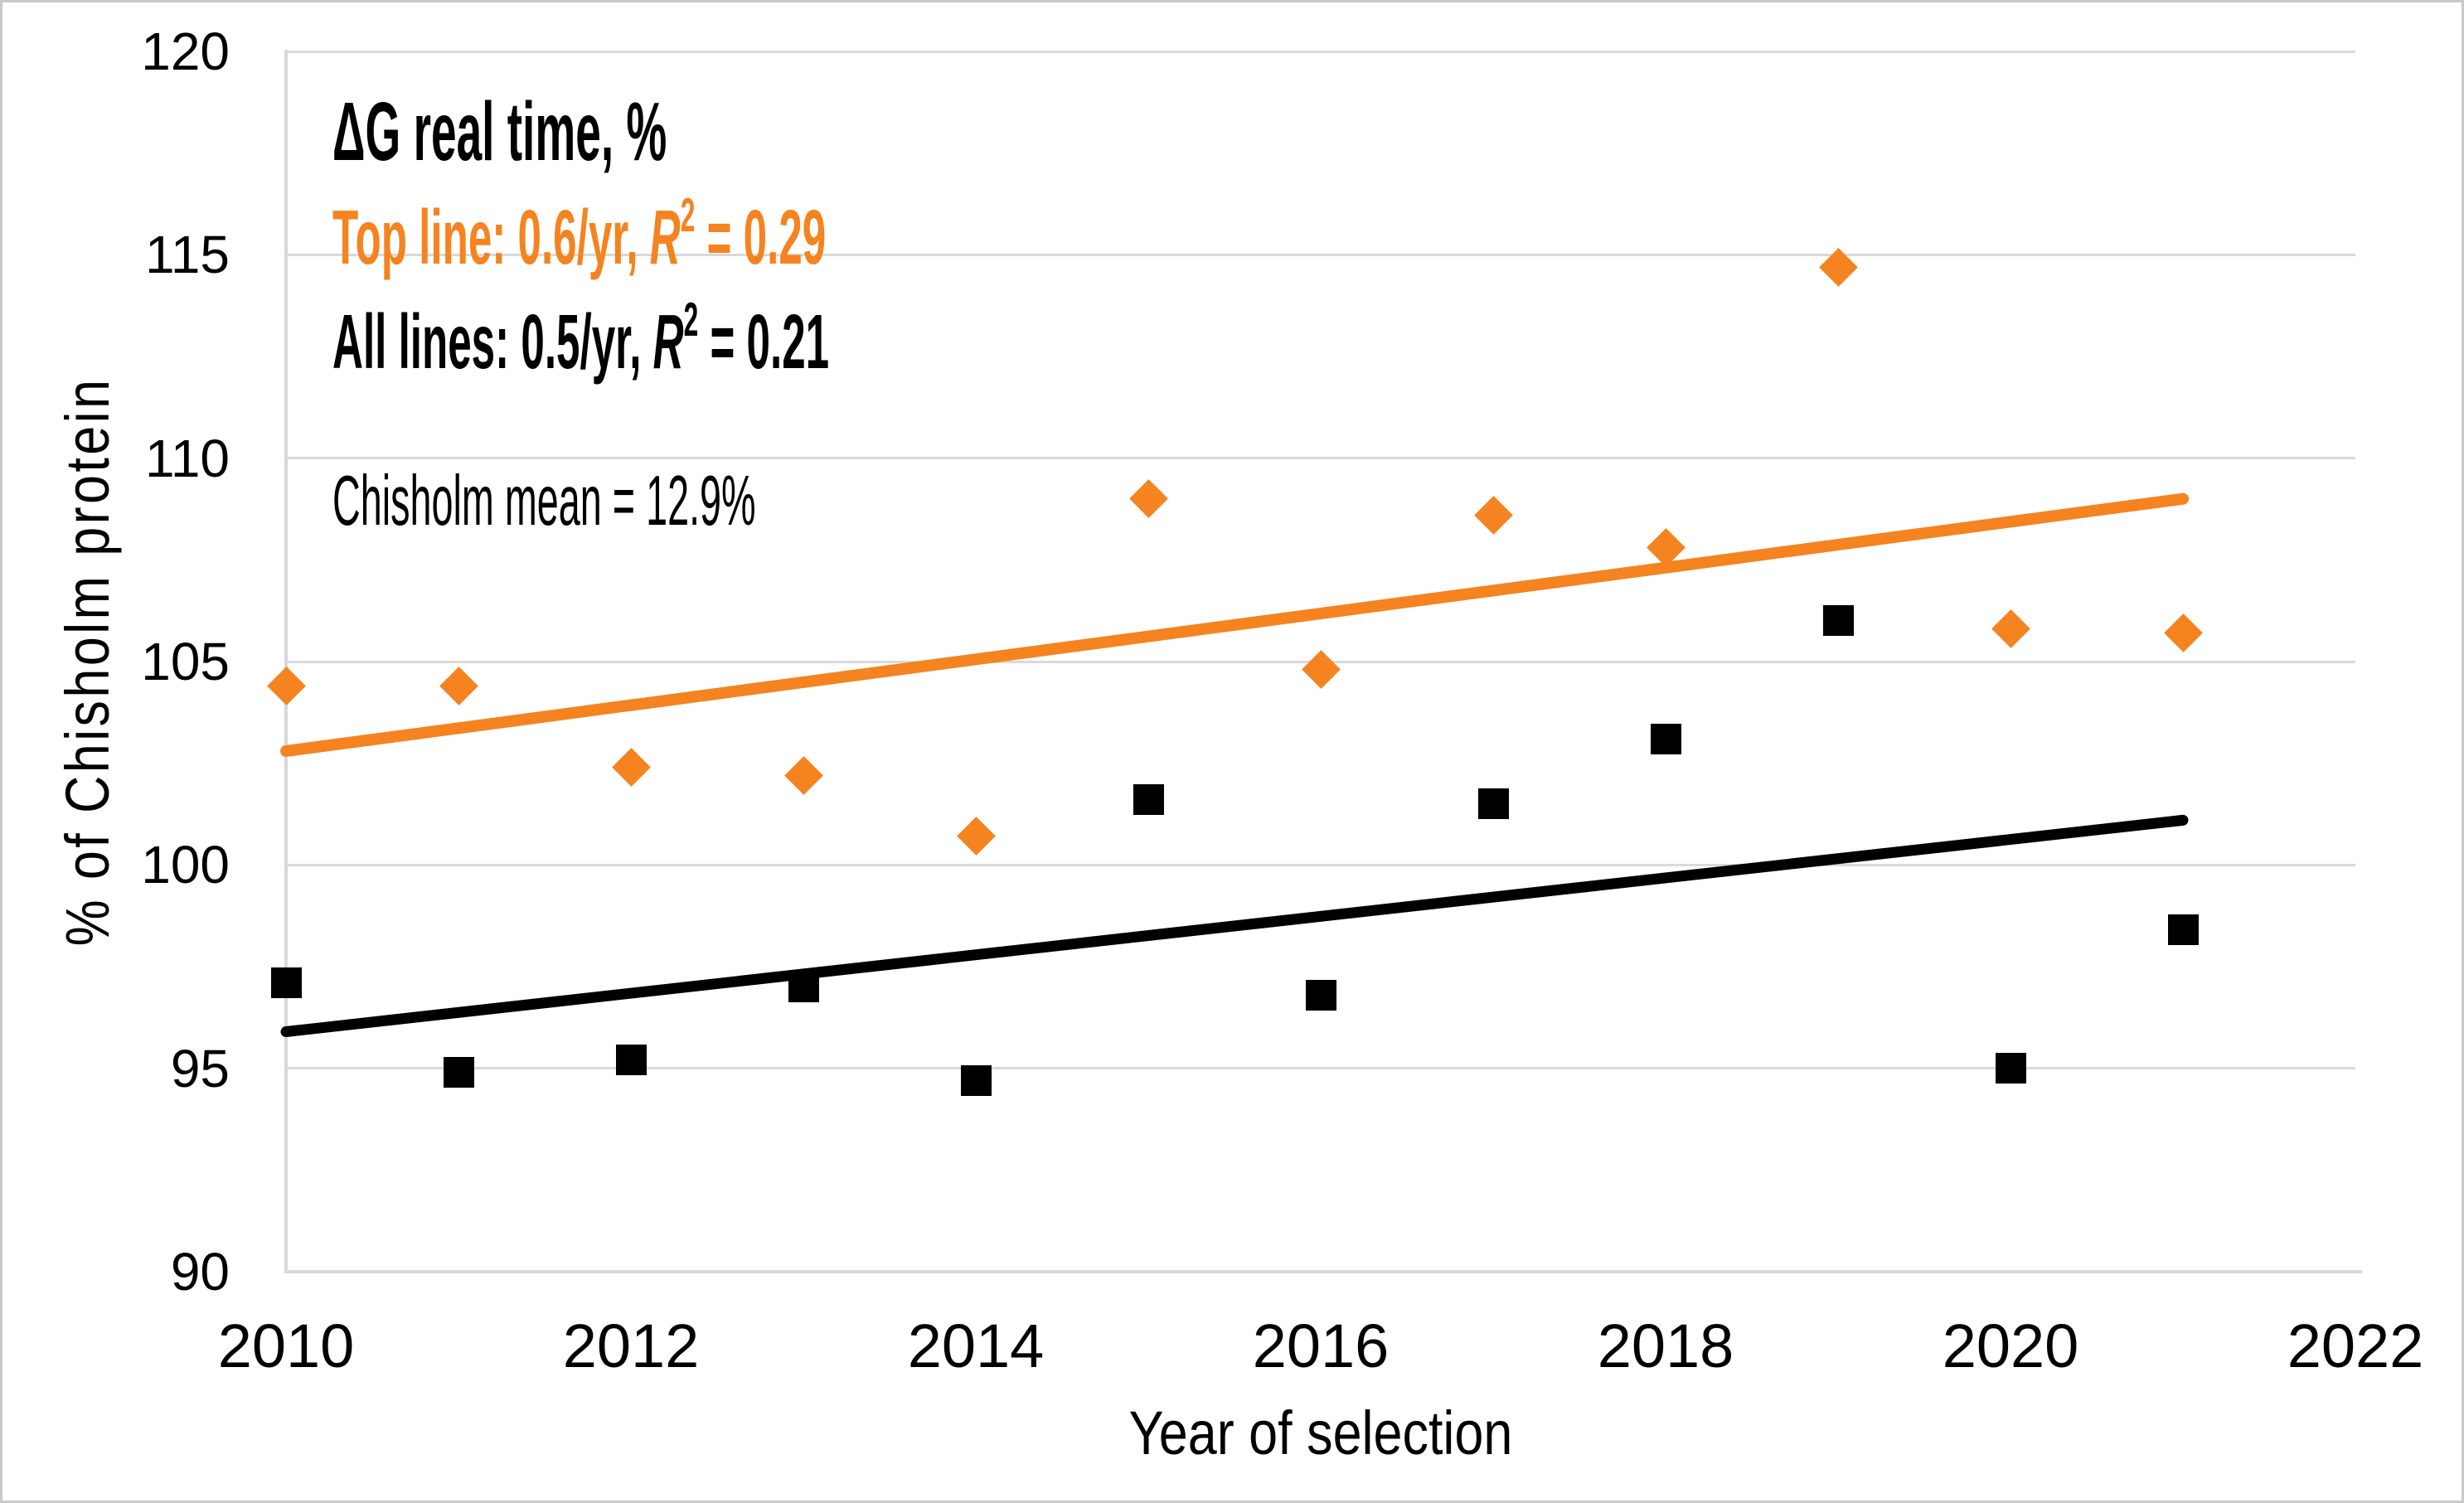 The width and height of the screenshot is (2464, 1503). What do you see at coordinates (1234, 926) in the screenshot?
I see `all-lines-trend` at bounding box center [1234, 926].